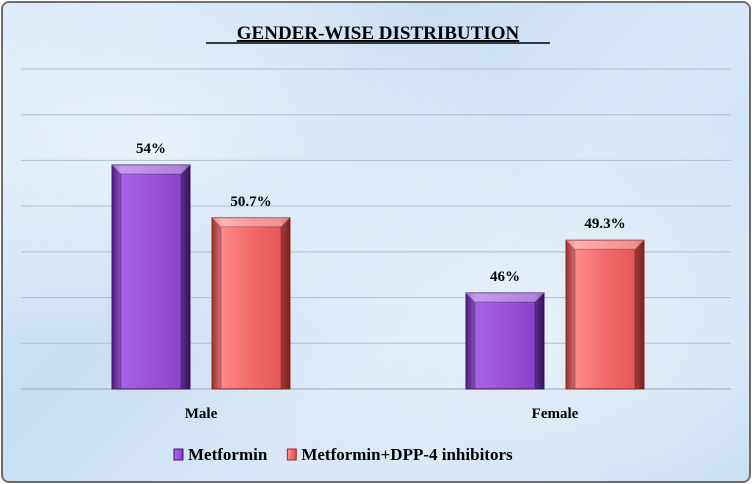 This screenshot has width=752, height=484. I want to click on category-labels: Male Female, so click(382, 414).